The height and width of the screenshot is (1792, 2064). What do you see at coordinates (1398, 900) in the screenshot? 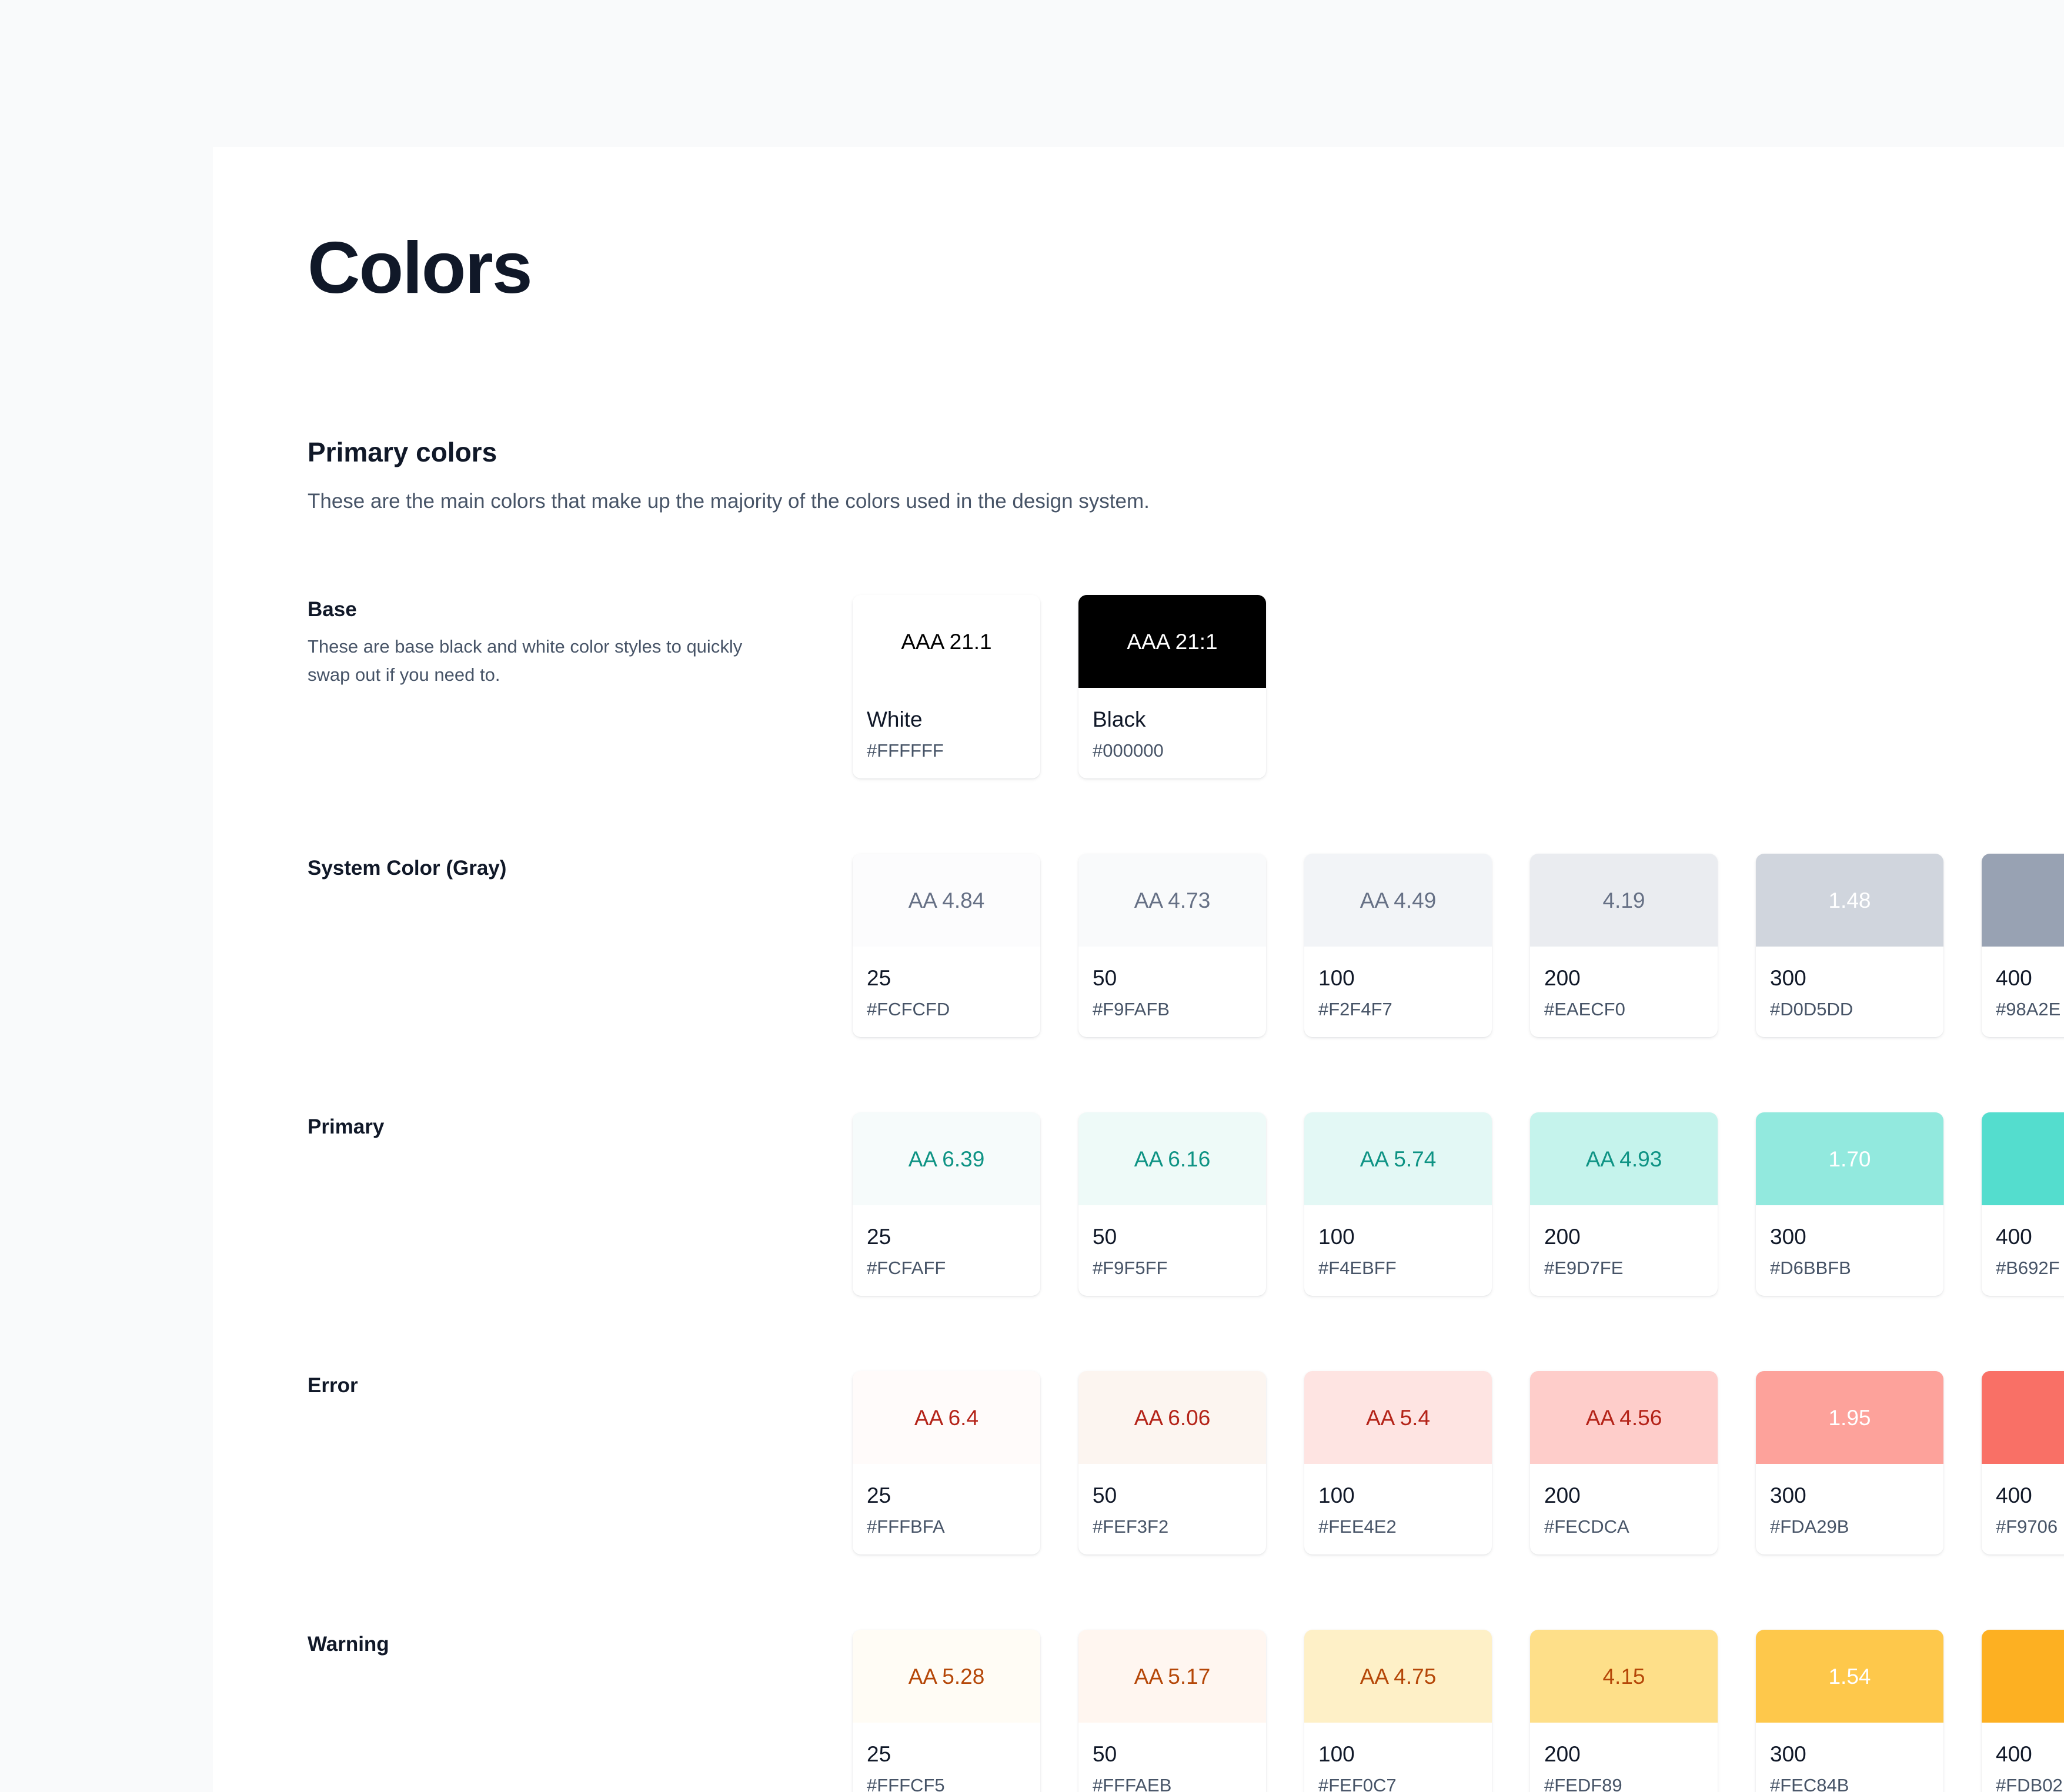
I see `color-chip: AA 4.49` at bounding box center [1398, 900].